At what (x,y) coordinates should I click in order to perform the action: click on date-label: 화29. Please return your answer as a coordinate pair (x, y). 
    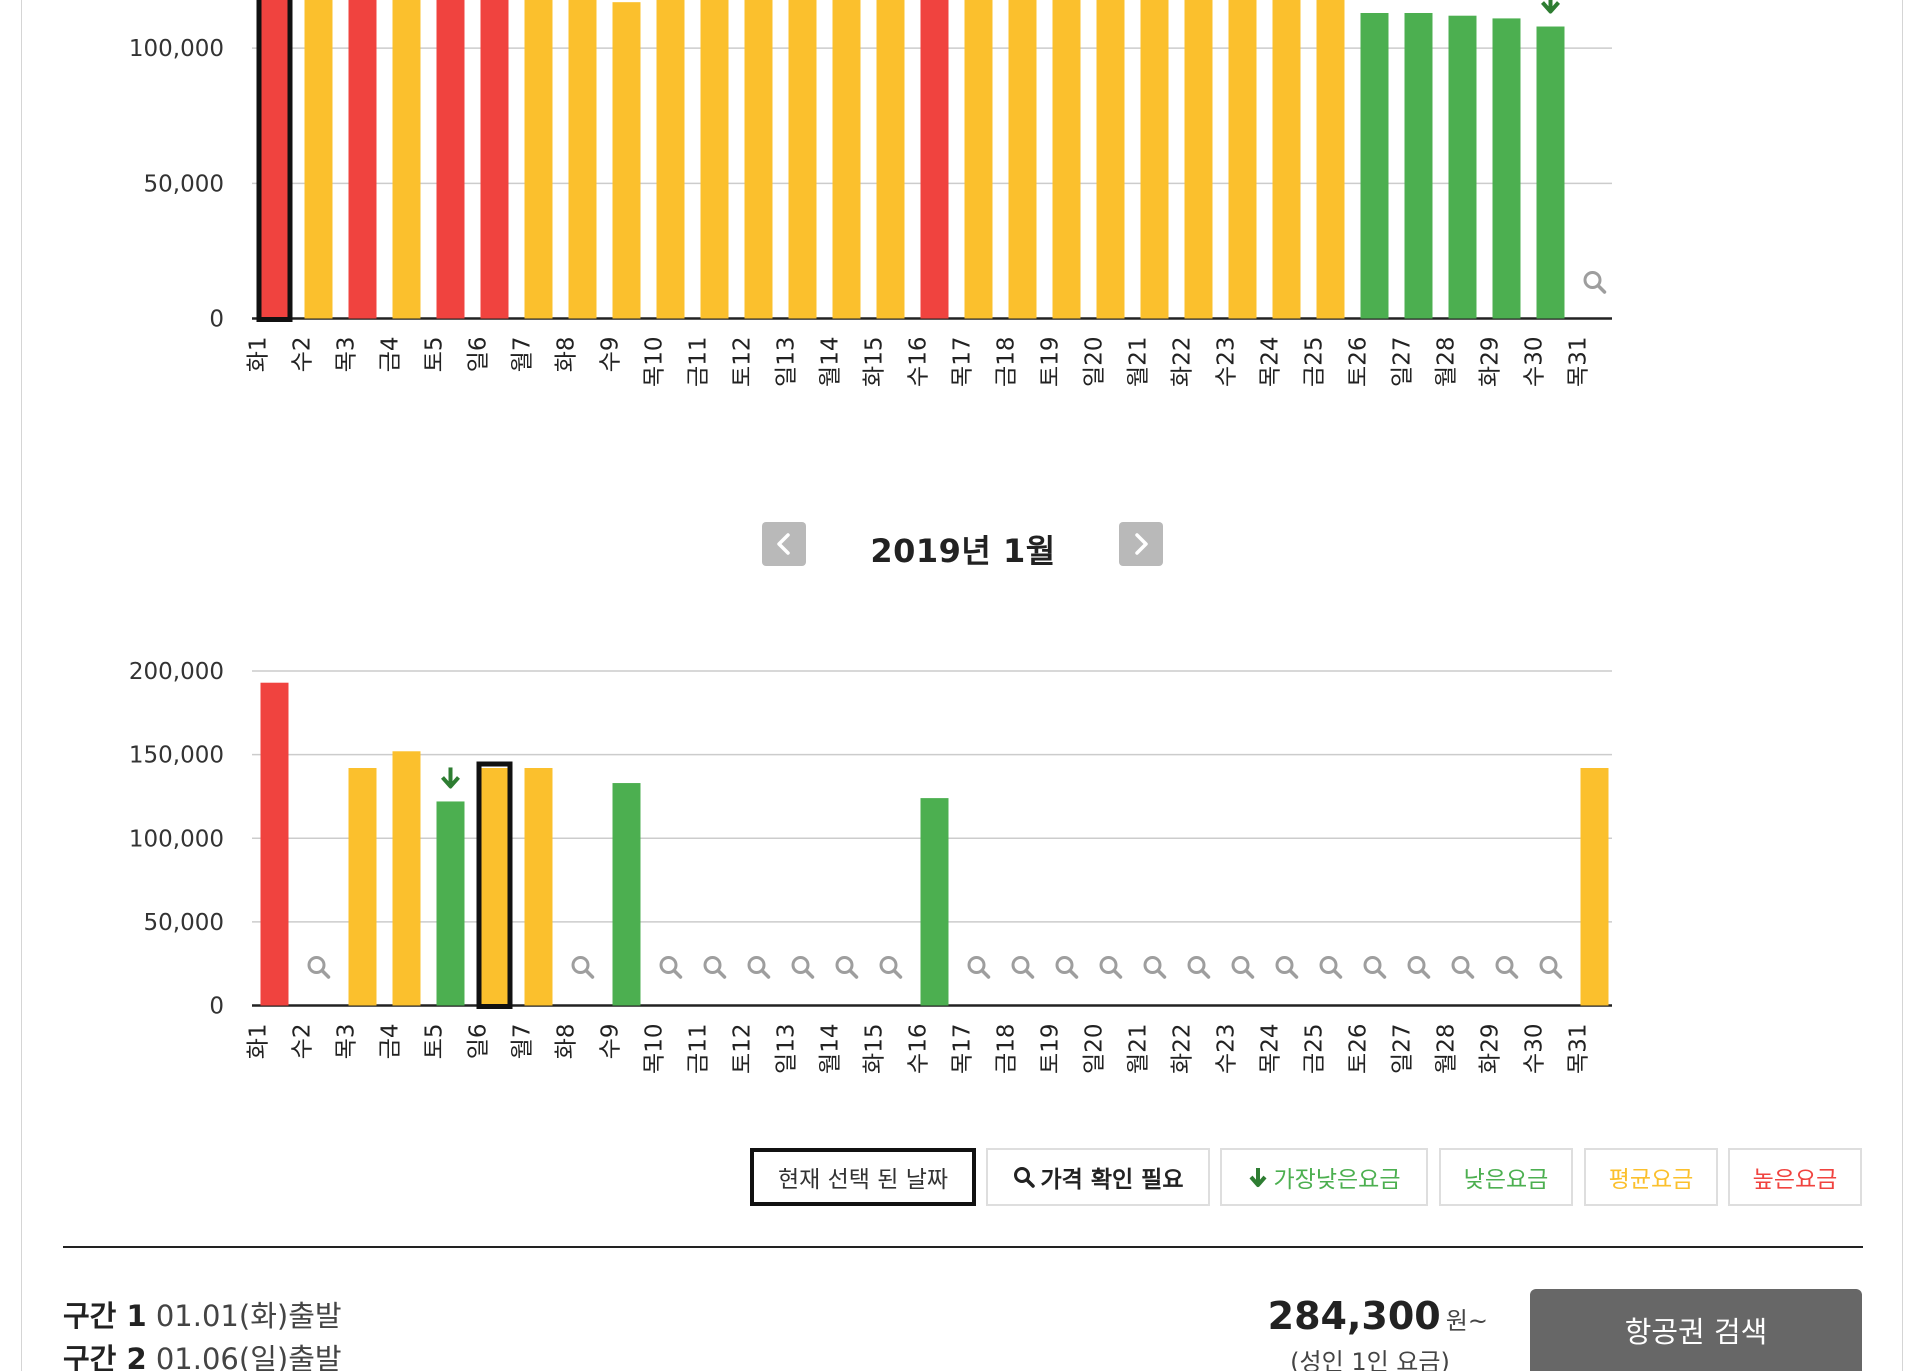
    Looking at the image, I should click on (1491, 362).